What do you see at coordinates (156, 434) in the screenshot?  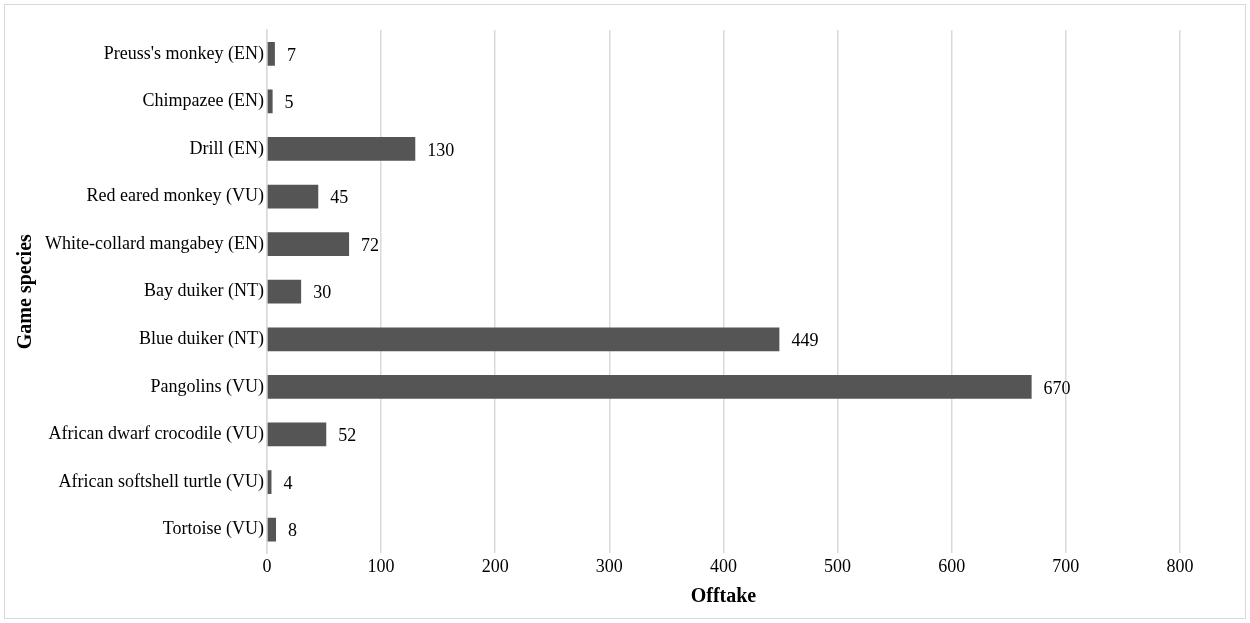 I see `y-tick-label: African dwarf crocodile (VU)` at bounding box center [156, 434].